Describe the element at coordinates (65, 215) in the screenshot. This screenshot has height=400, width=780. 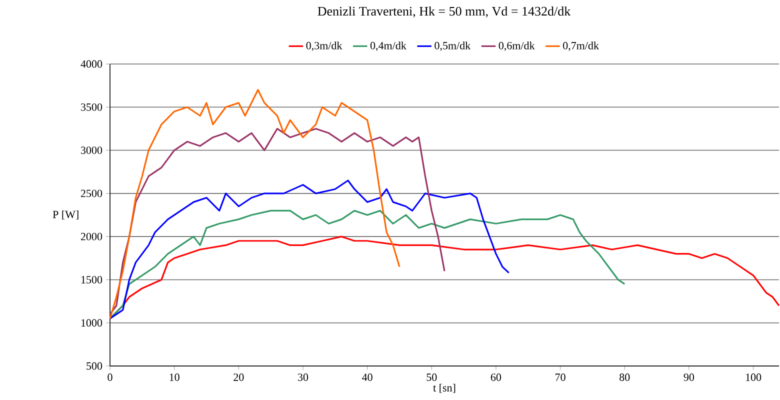
I see `y-axis-title: P [W]` at that location.